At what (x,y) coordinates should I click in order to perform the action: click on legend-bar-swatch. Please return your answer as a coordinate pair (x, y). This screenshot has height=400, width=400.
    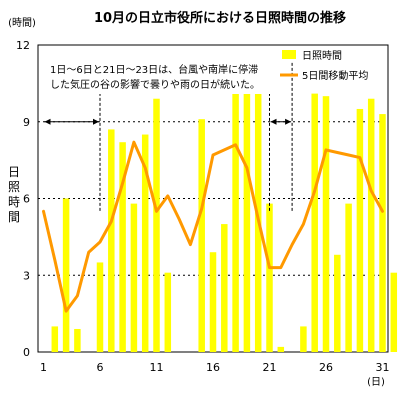
    Looking at the image, I should click on (289, 54).